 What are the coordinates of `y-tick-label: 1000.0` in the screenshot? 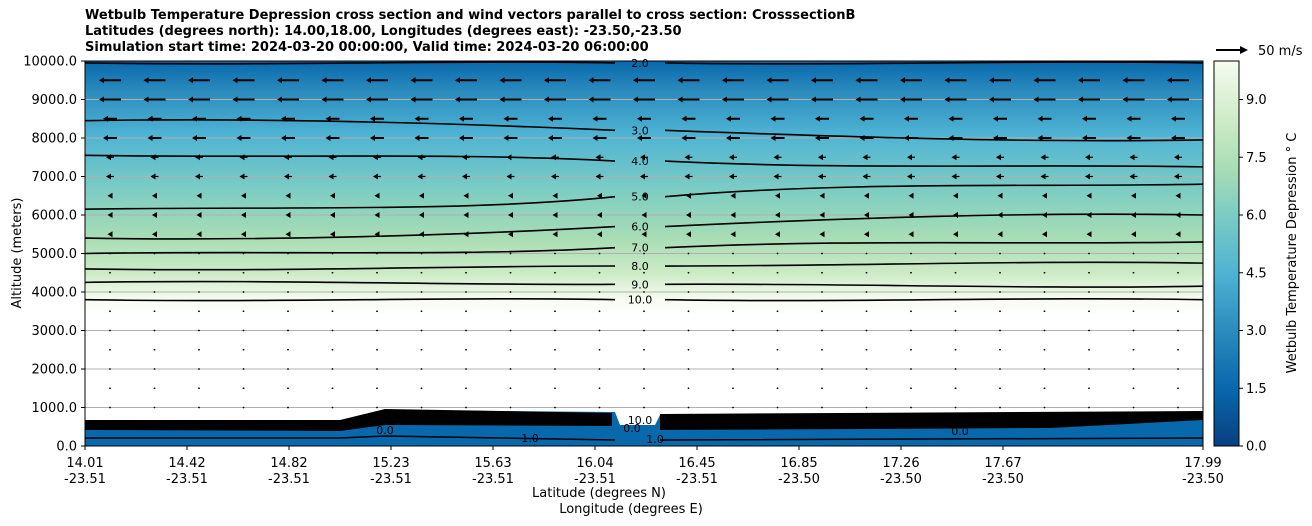 It's located at (55, 408).